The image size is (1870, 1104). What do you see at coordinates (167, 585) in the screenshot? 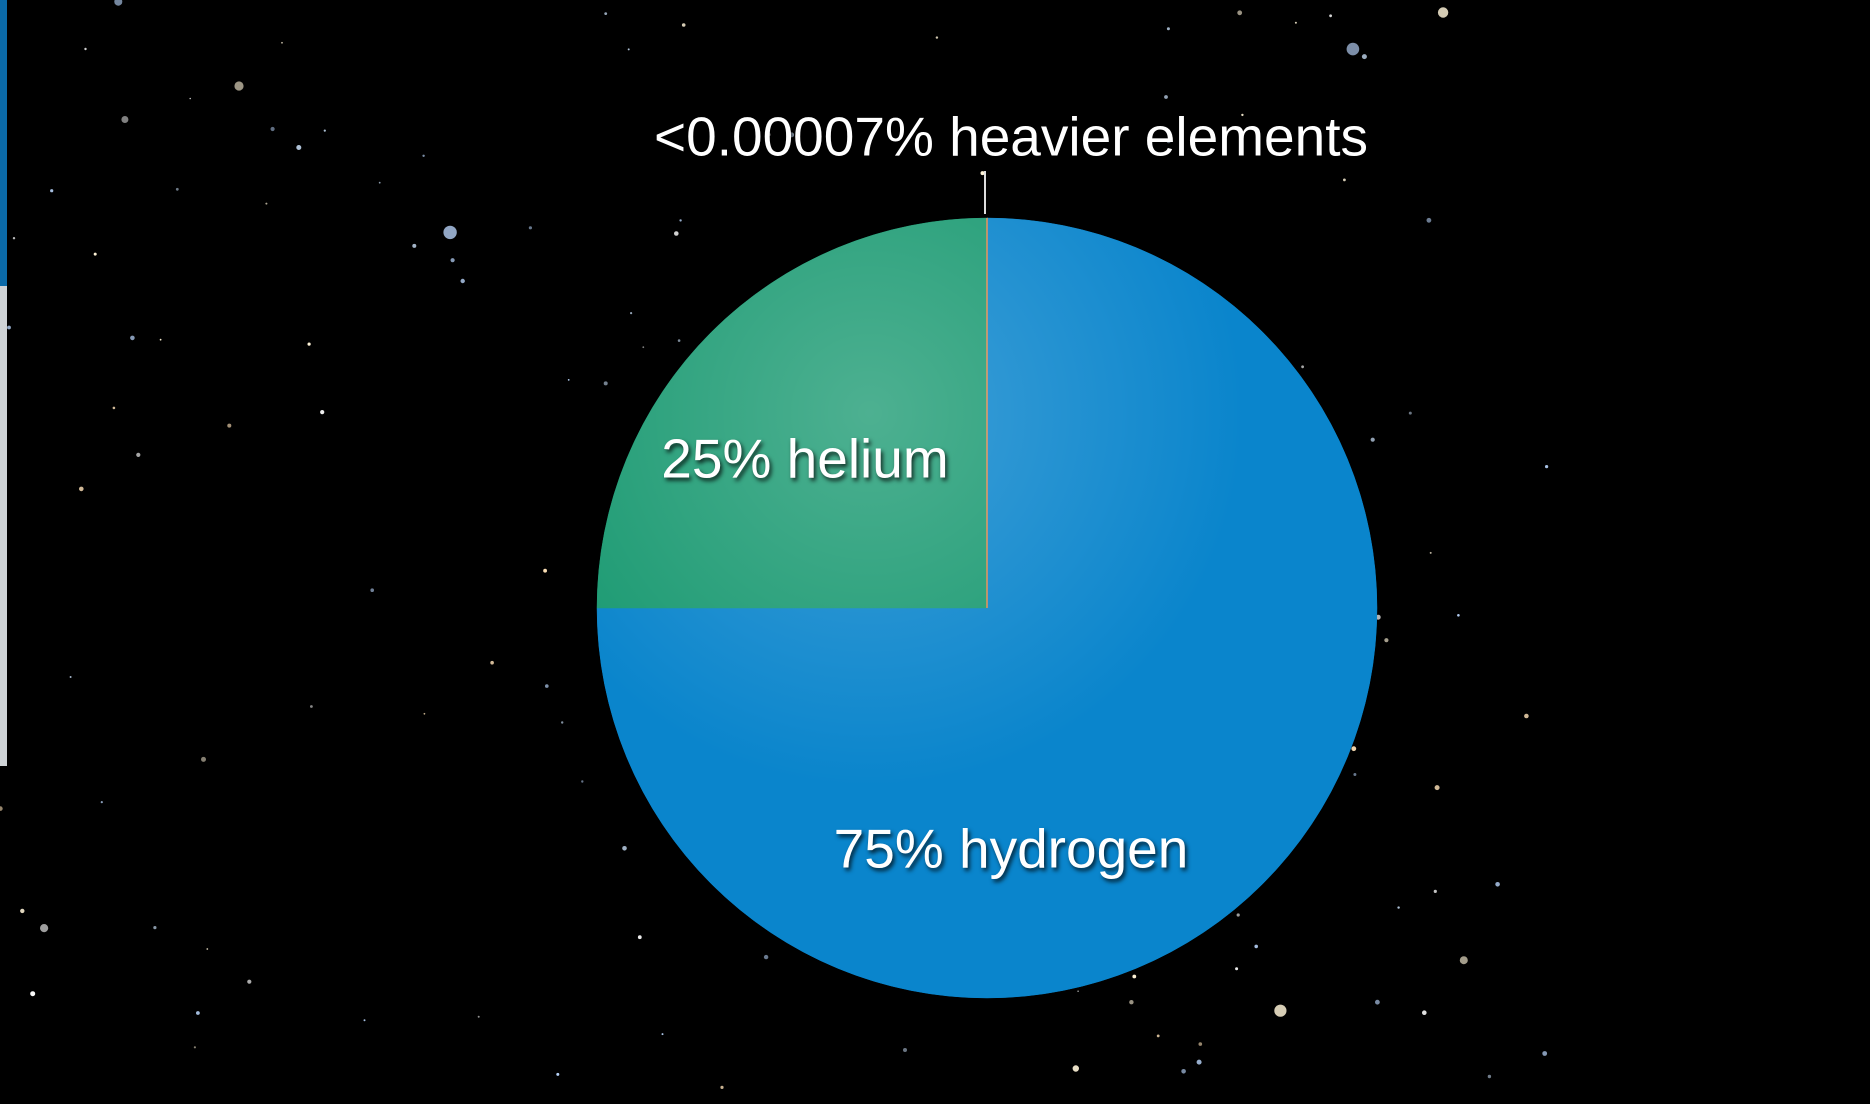
I see `black-box` at bounding box center [167, 585].